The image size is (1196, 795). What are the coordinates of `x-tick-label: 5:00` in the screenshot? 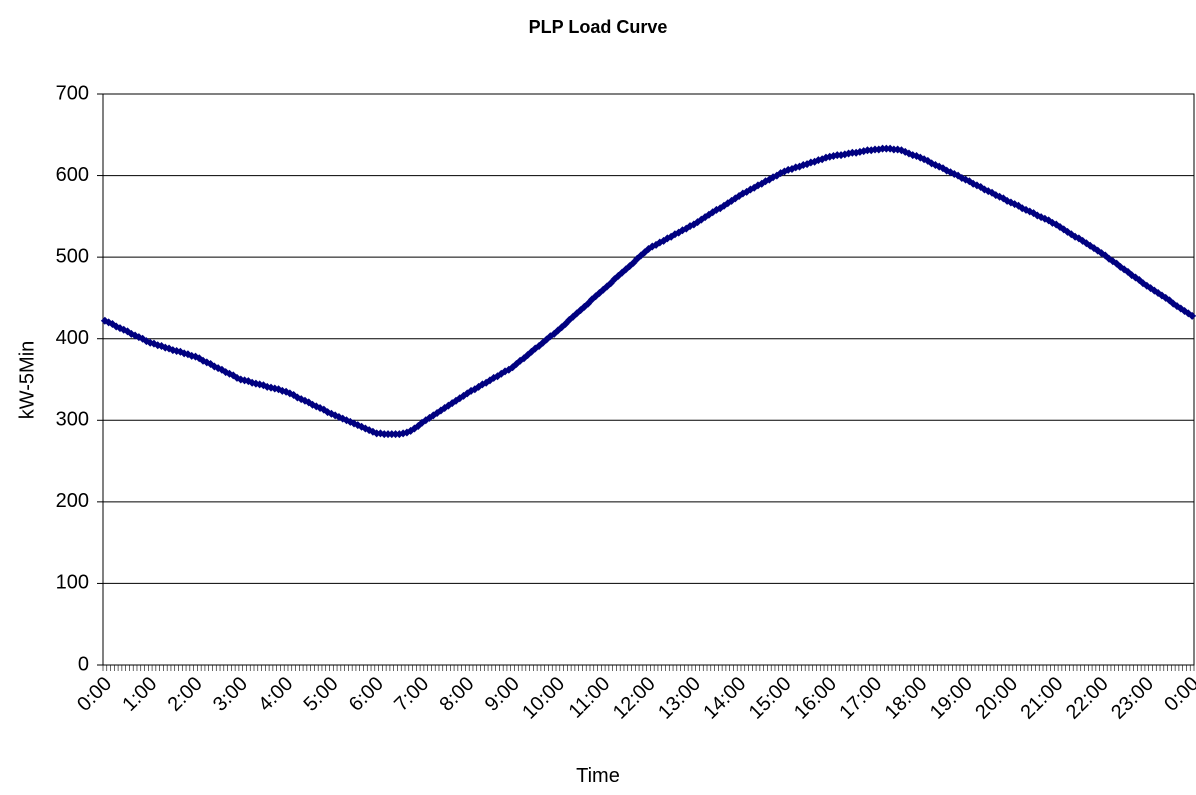 It's located at (321, 694).